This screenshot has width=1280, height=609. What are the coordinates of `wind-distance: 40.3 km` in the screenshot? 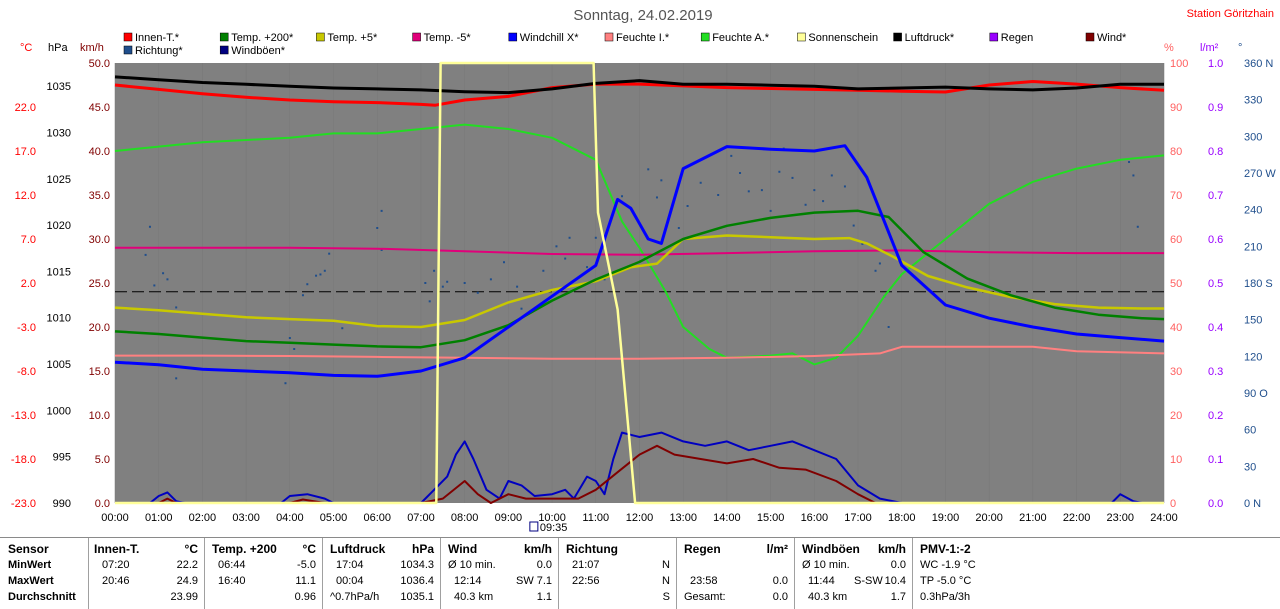 It's located at (474, 597).